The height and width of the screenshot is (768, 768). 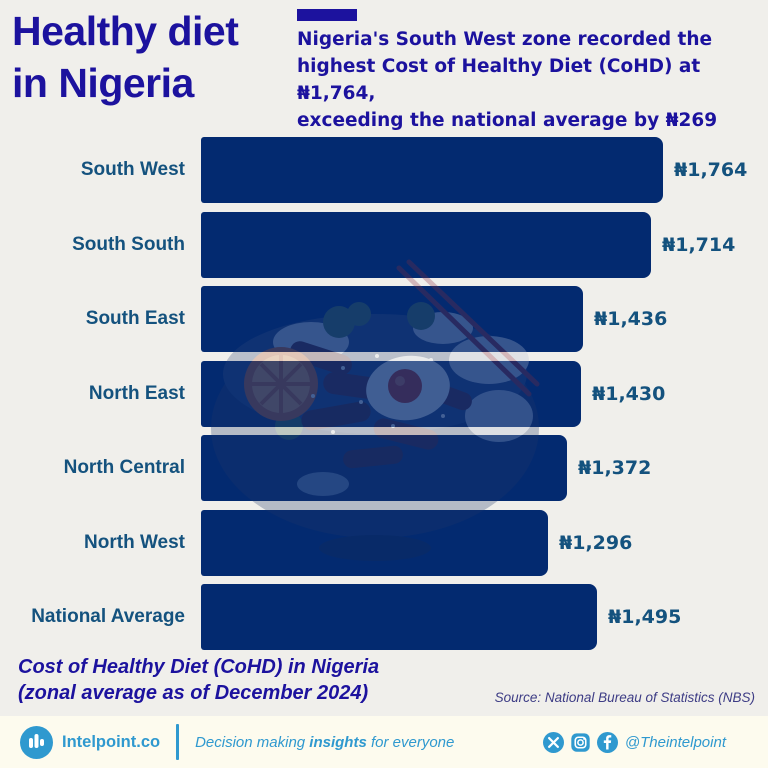 I want to click on chart-row: North West ₦1,296, so click(x=384, y=543).